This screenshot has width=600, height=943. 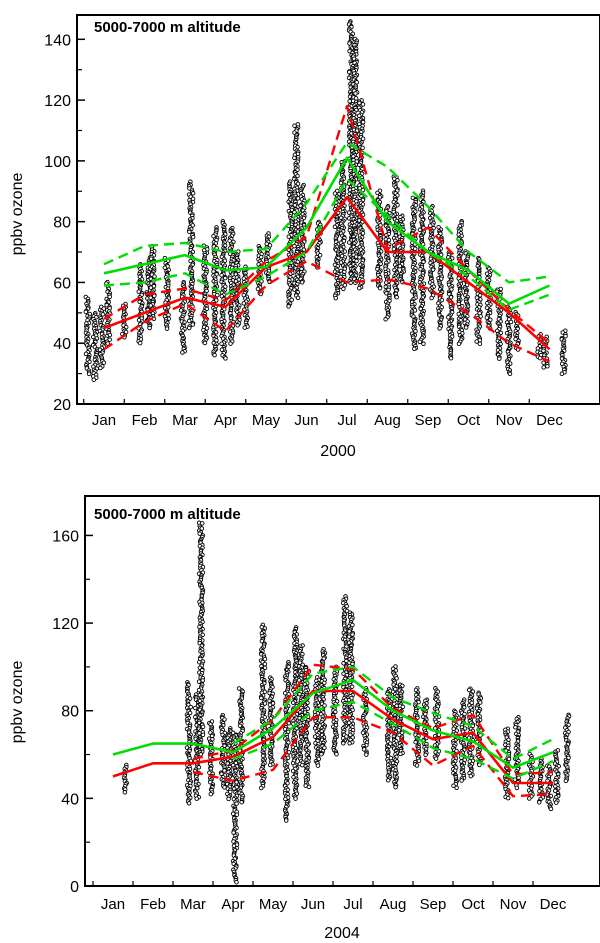 What do you see at coordinates (433, 904) in the screenshot?
I see `x-tick-label: Sep` at bounding box center [433, 904].